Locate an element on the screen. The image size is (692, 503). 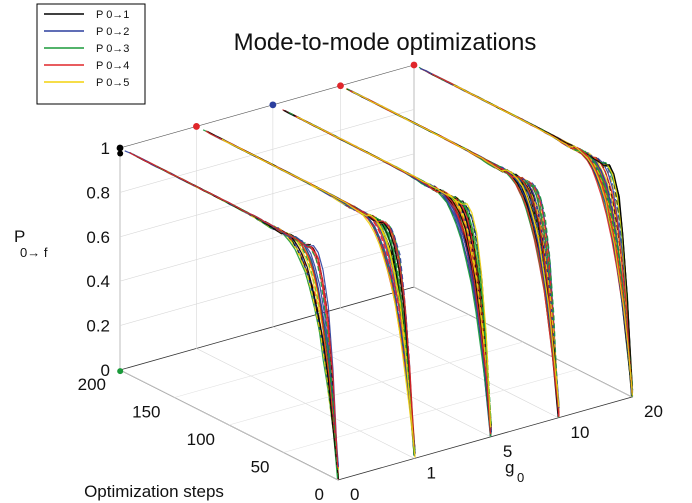
y-tick-label: 150 is located at coordinates (146, 412).